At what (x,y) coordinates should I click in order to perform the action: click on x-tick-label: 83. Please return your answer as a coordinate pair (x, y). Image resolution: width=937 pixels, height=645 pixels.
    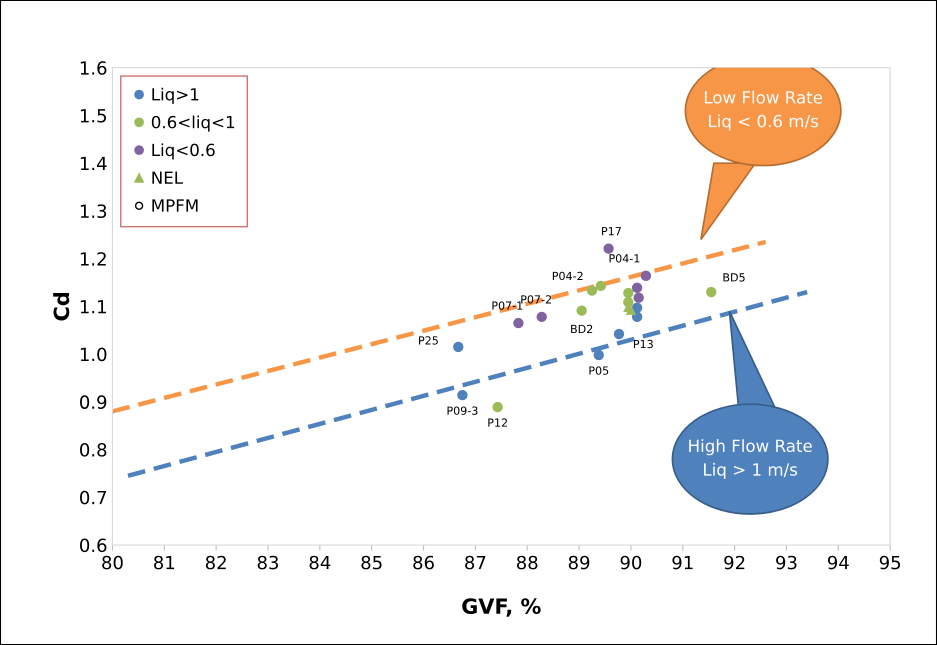
    Looking at the image, I should click on (268, 563).